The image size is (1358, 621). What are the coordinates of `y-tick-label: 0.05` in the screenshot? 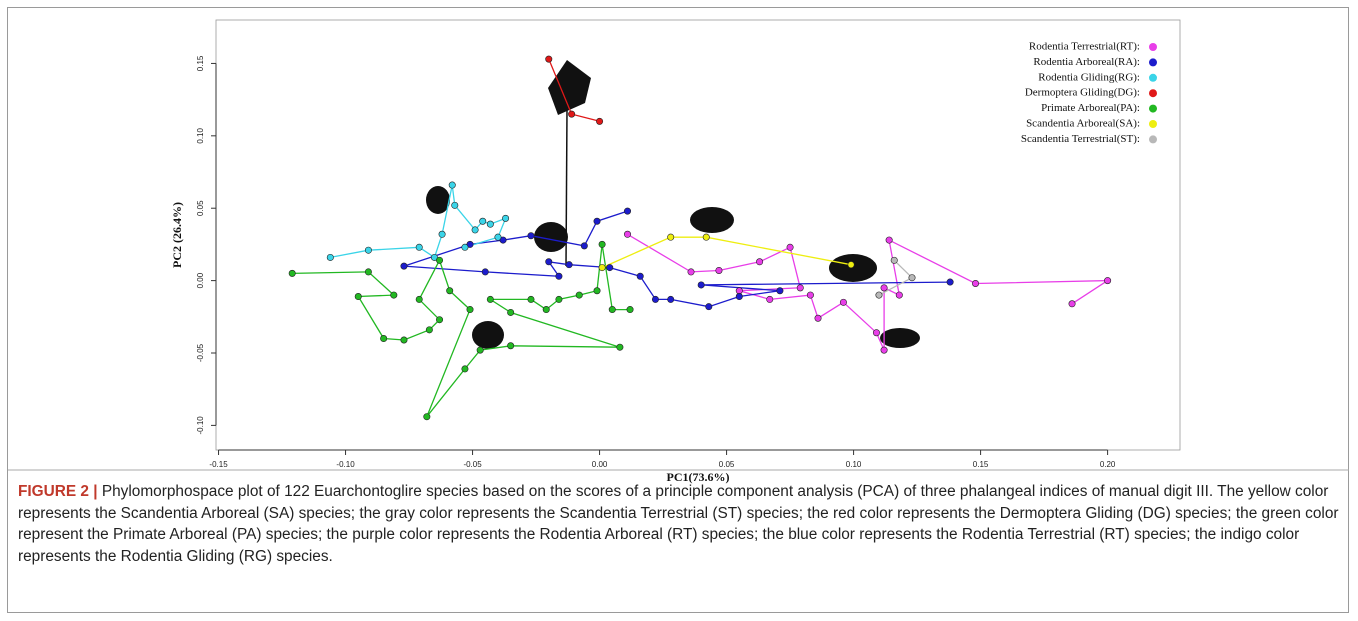 It's located at (200, 208).